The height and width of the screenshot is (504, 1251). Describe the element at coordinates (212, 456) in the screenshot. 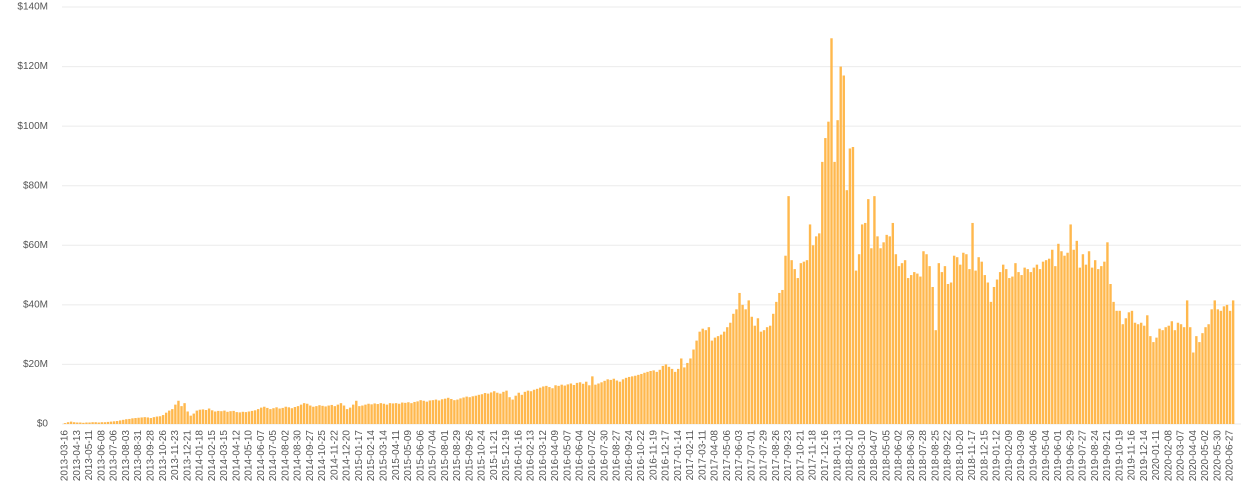

I see `x-tick-label: 2014-02-15` at that location.